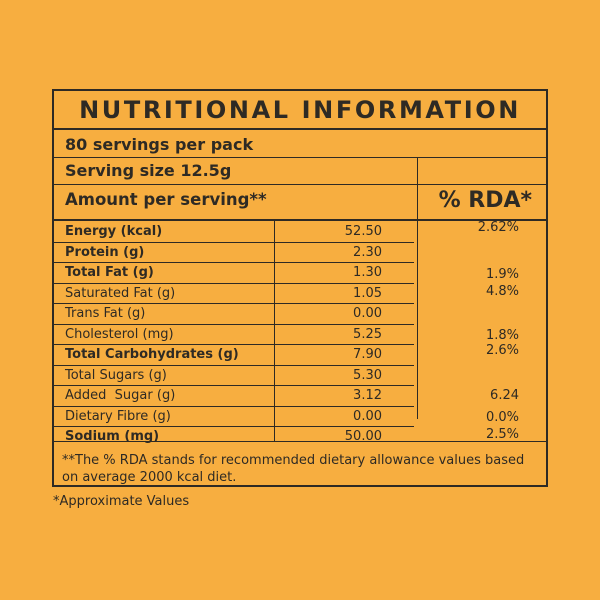 This screenshot has width=600, height=600. Describe the element at coordinates (152, 354) in the screenshot. I see `nutrient-label: Total Carbohydrates (g)` at that location.